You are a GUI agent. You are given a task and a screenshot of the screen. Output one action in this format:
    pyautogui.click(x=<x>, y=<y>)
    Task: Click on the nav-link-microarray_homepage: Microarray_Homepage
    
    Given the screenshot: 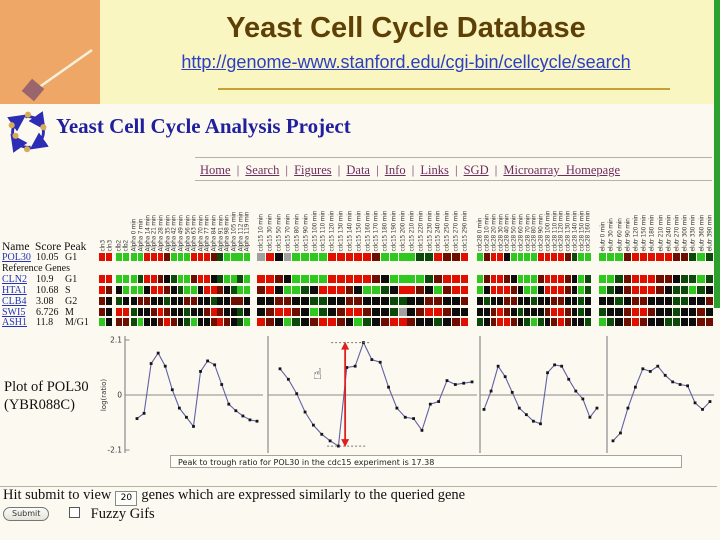 What is the action you would take?
    pyautogui.click(x=561, y=170)
    